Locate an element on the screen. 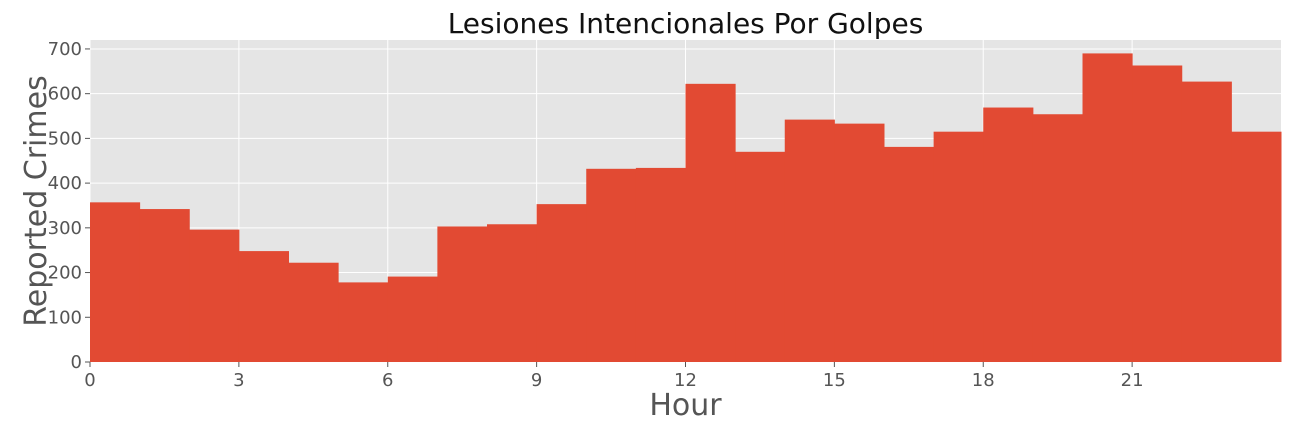 This screenshot has height=432, width=1296. x-tick-label: 21 is located at coordinates (1132, 380).